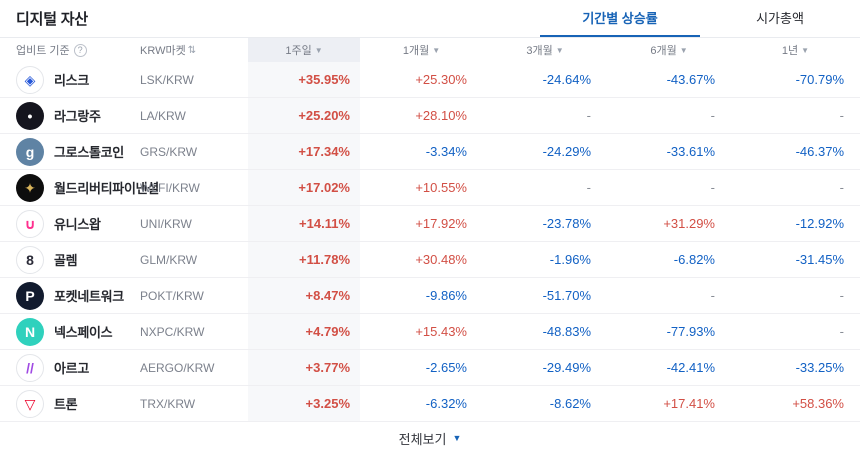 The height and width of the screenshot is (454, 860). I want to click on change-1m: +17.92%, so click(441, 223).